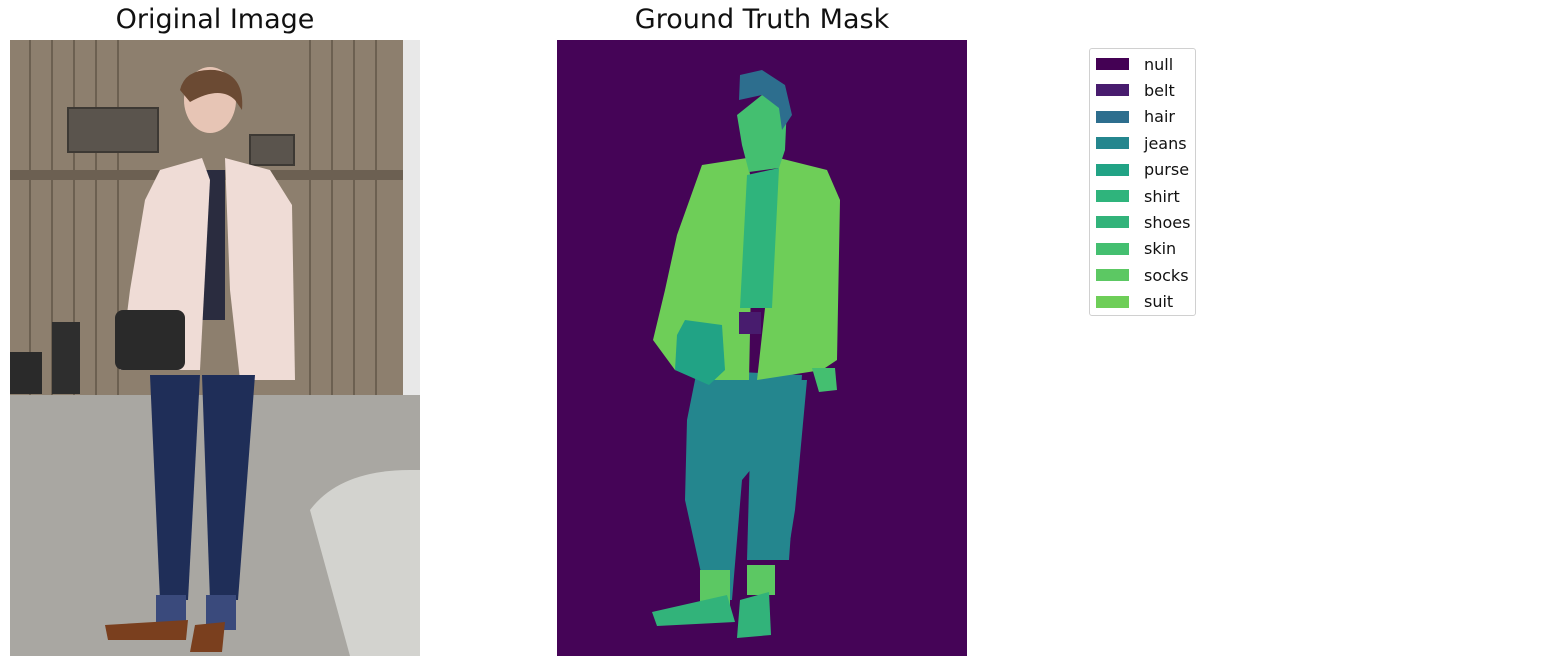 This screenshot has width=1546, height=666. What do you see at coordinates (1134, 302) in the screenshot?
I see `legend-item-suit: suit` at bounding box center [1134, 302].